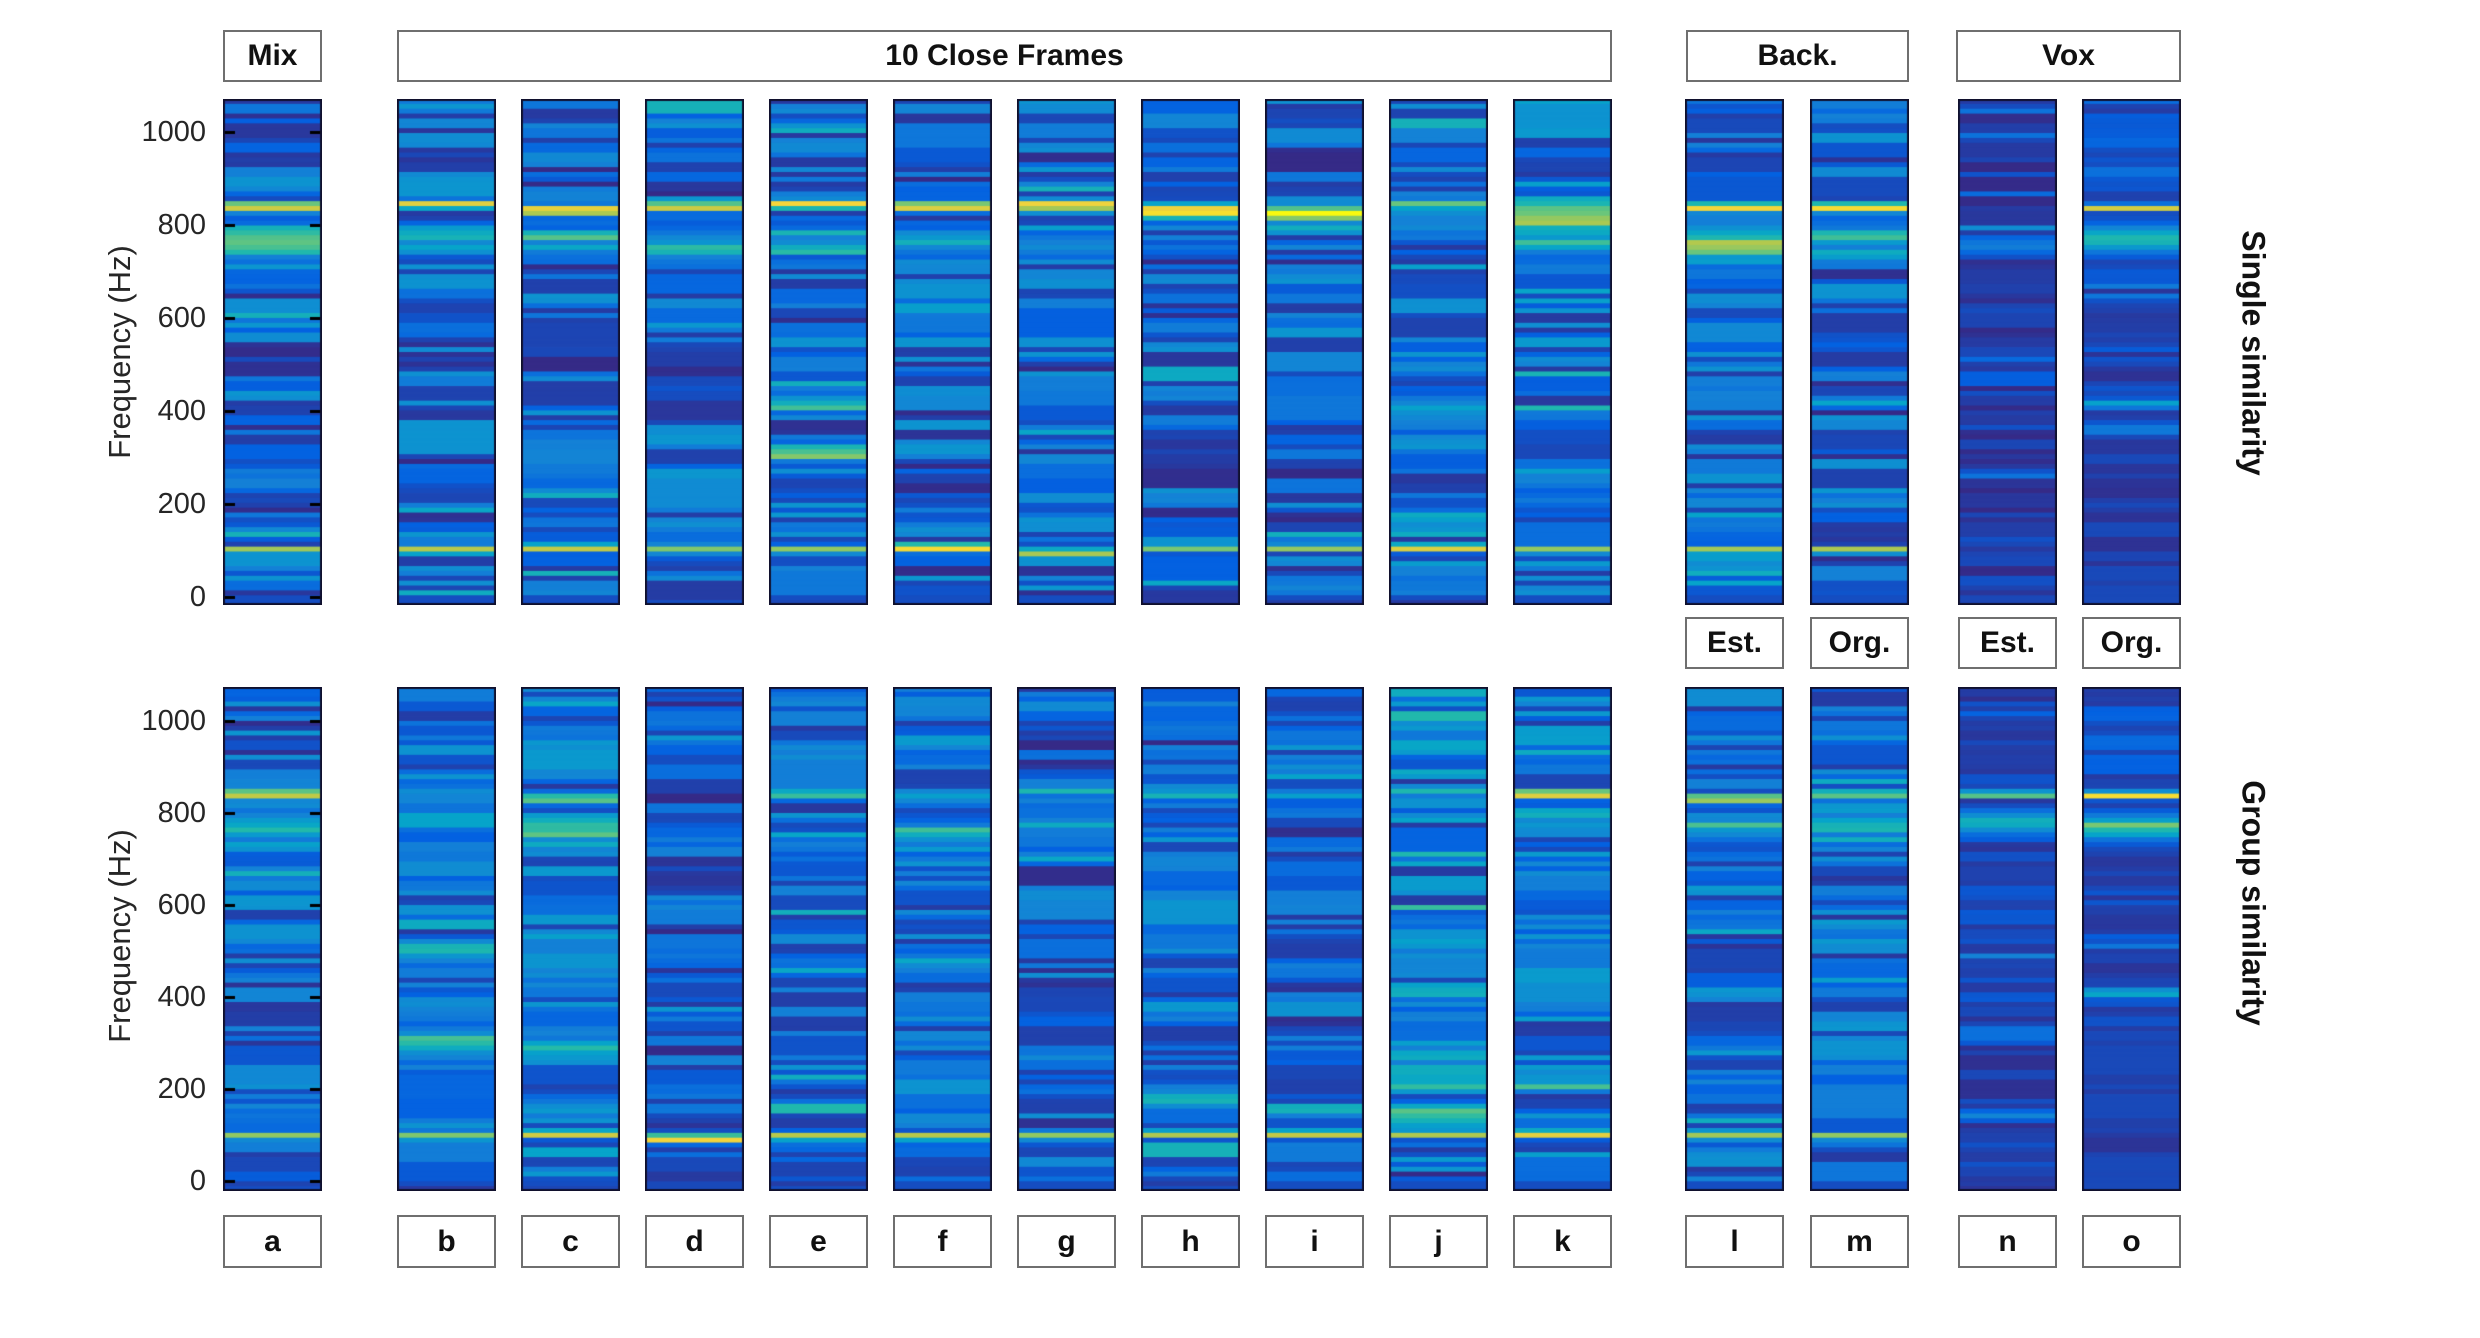 The height and width of the screenshot is (1338, 2480). Describe the element at coordinates (272, 1241) in the screenshot. I see `letter-box-a: a` at that location.